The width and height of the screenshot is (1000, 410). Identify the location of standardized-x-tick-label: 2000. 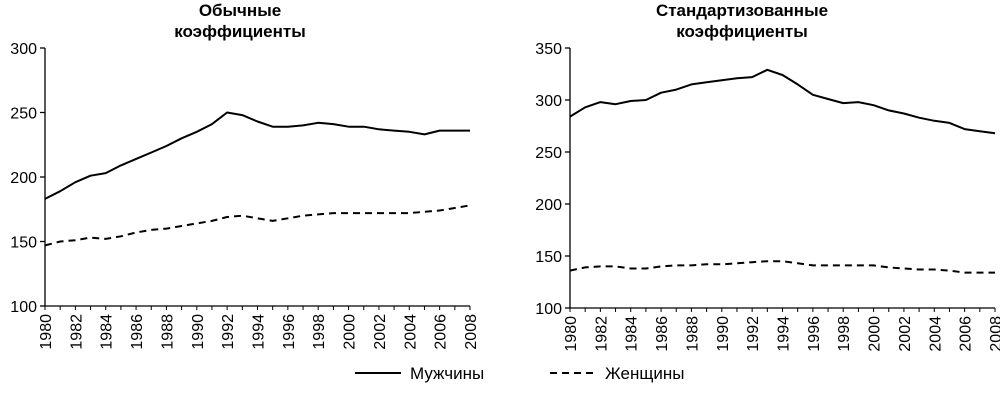
(875, 334).